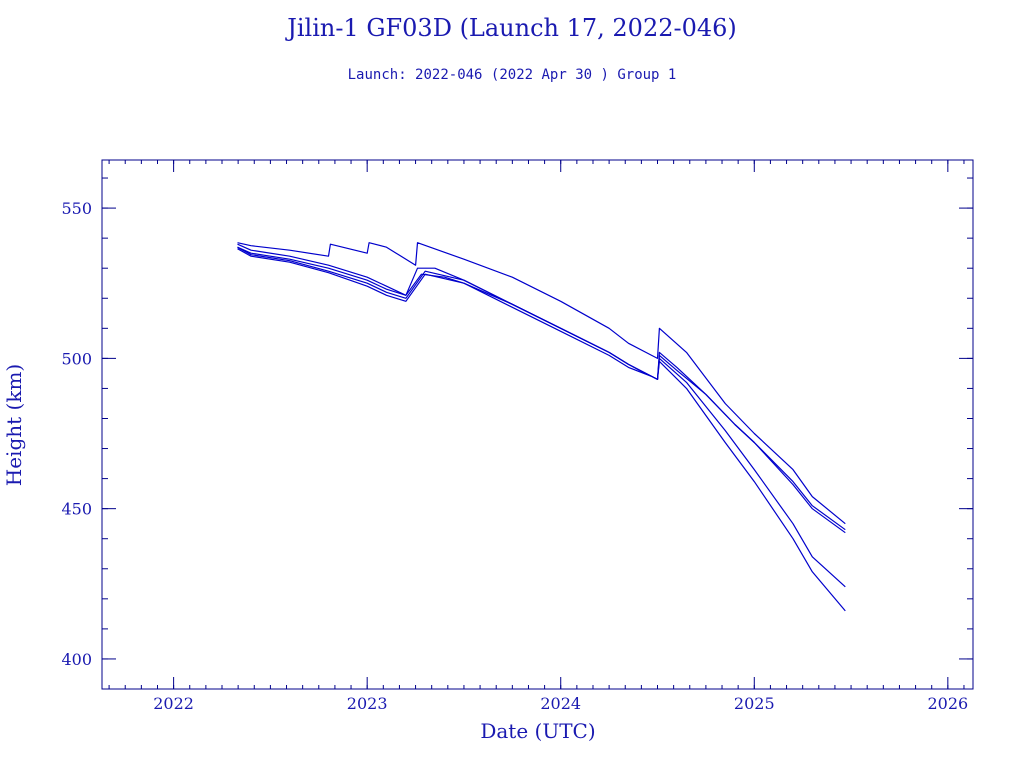 The height and width of the screenshot is (768, 1024). I want to click on x-axis-label: Date (UTC), so click(537, 731).